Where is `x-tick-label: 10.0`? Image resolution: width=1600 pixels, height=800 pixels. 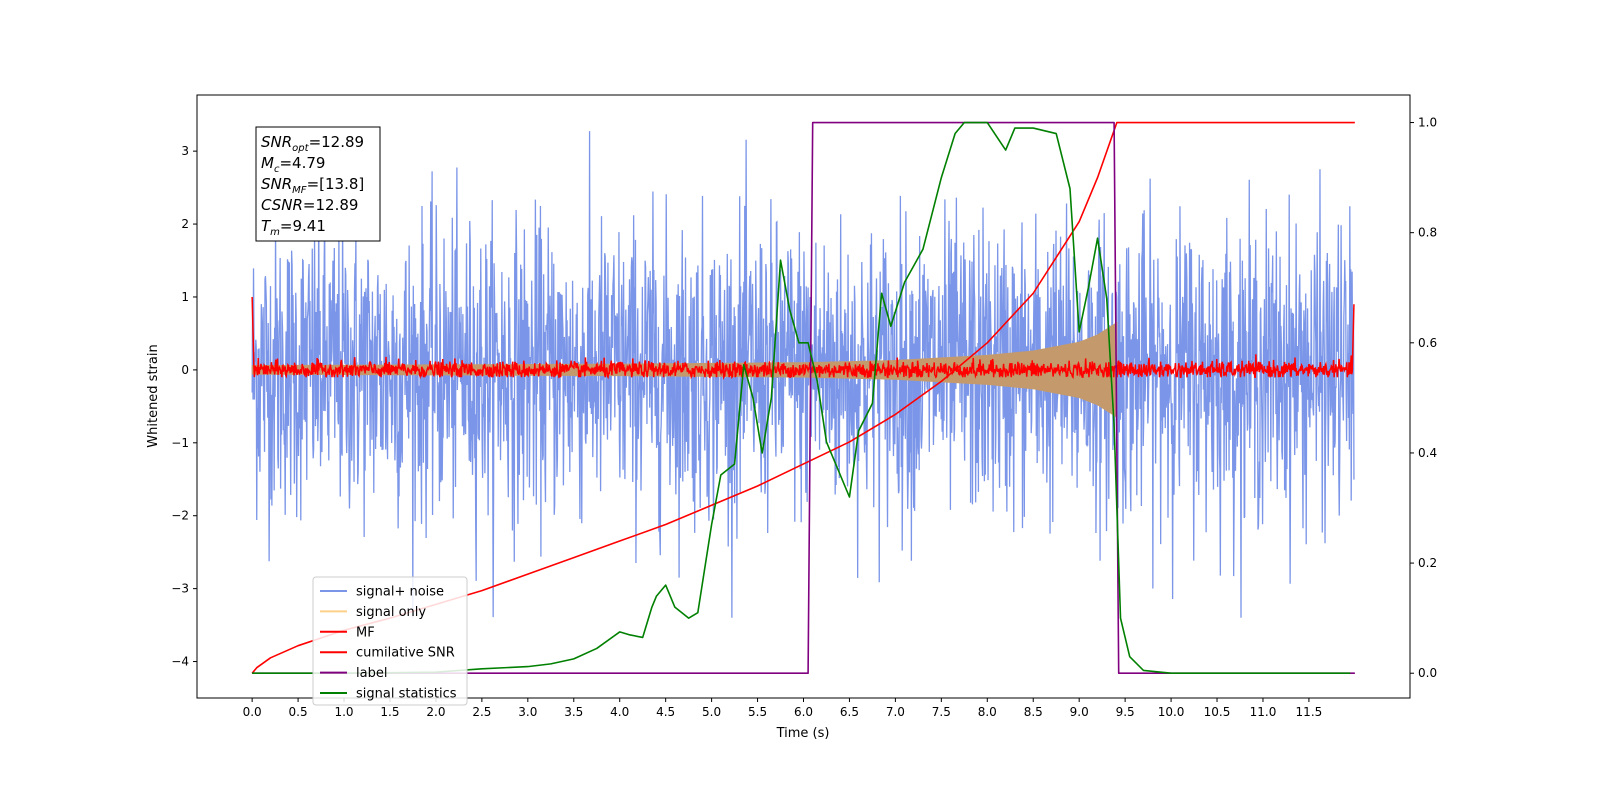 x-tick-label: 10.0 is located at coordinates (1171, 712).